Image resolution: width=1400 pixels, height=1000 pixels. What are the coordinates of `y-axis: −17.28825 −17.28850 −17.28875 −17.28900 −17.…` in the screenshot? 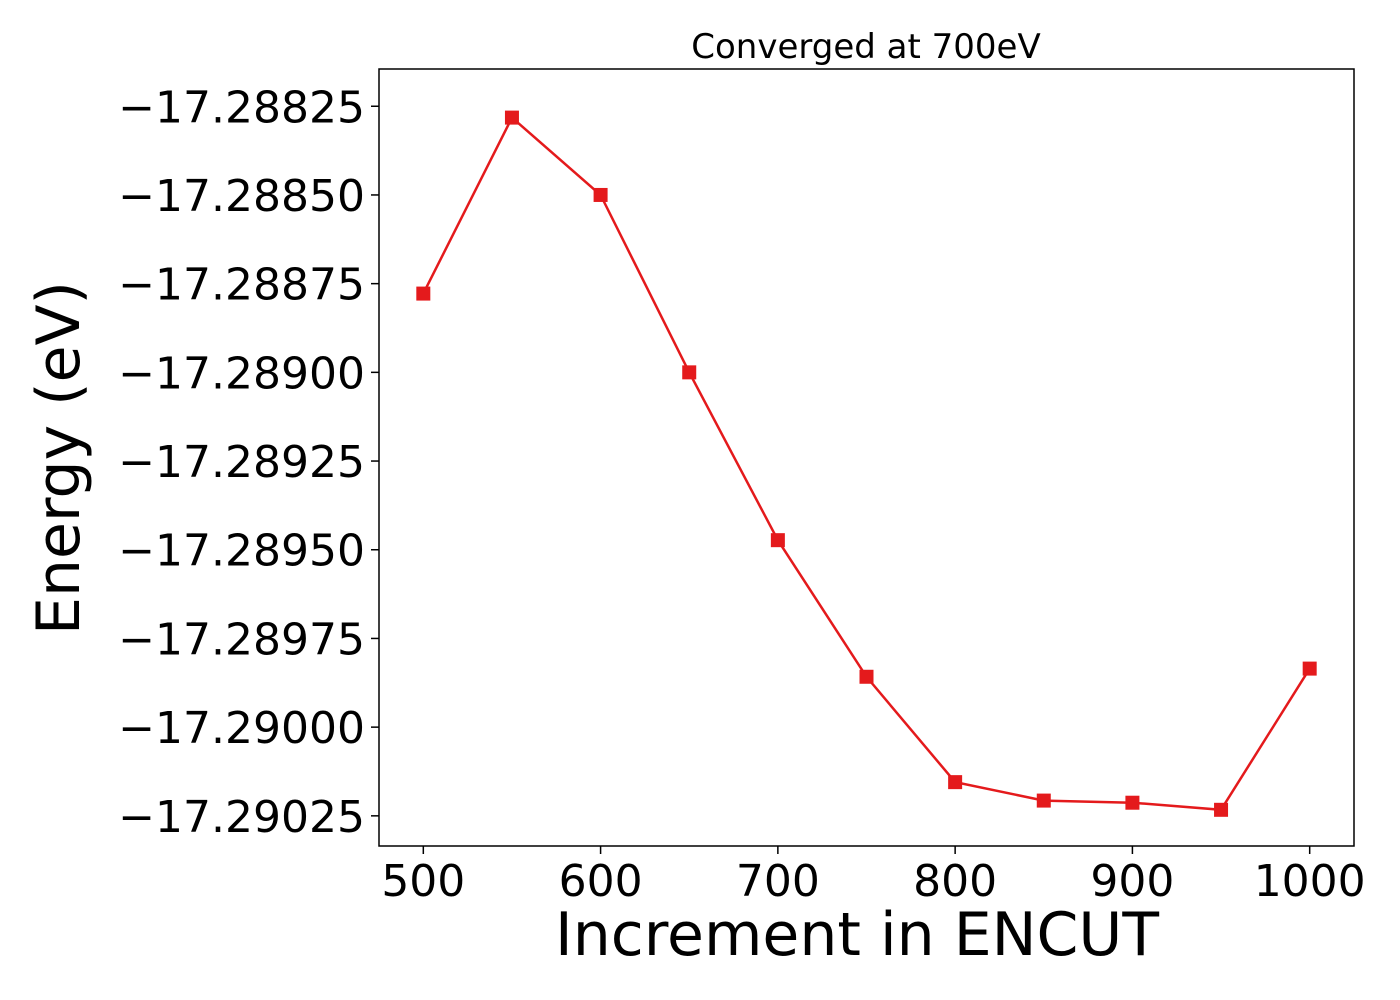 It's located at (248, 462).